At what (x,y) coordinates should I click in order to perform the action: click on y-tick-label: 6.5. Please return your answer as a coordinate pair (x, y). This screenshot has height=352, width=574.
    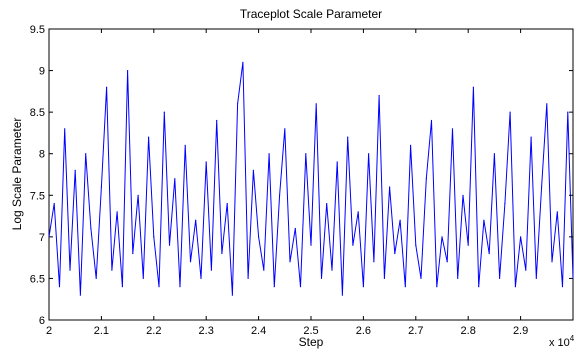
    Looking at the image, I should click on (37, 279).